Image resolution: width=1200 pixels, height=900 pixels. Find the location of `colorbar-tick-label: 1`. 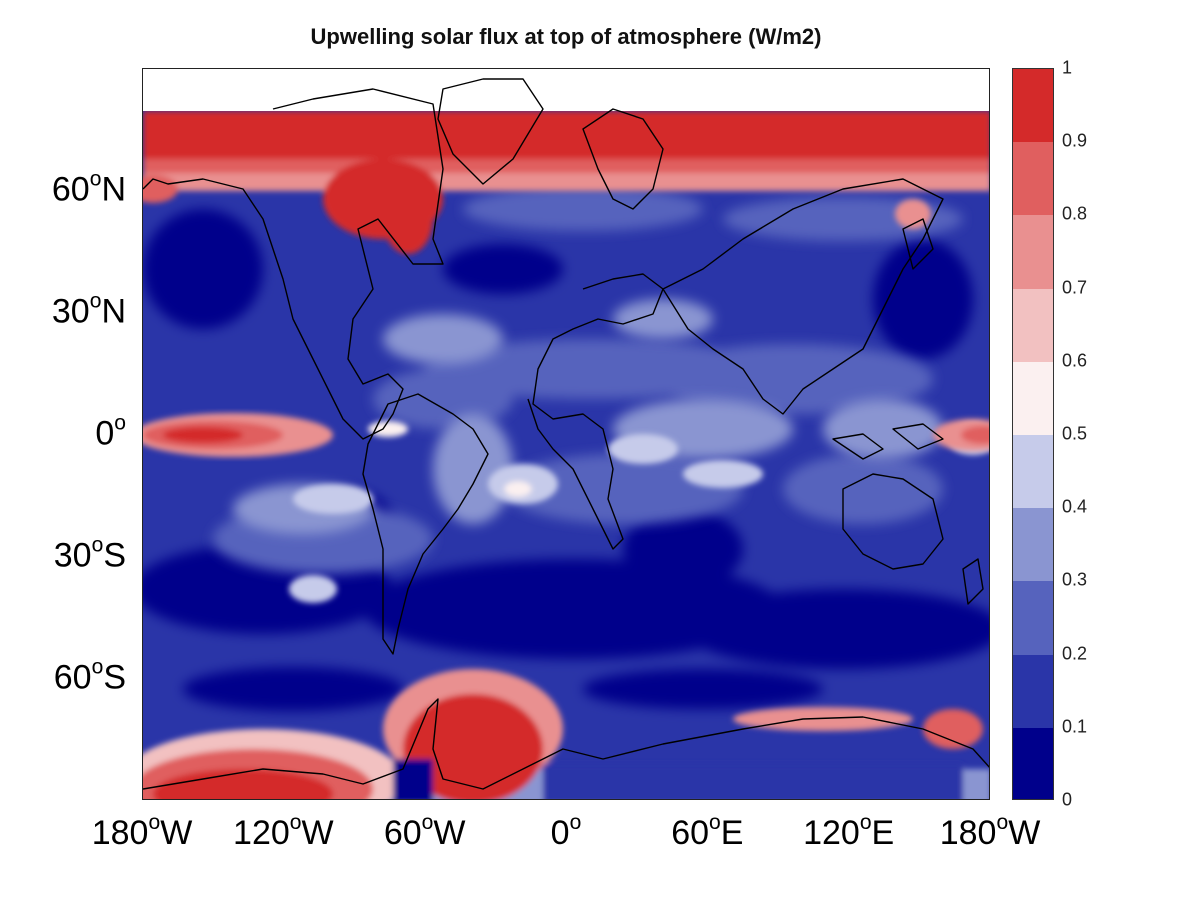

colorbar-tick-label: 1 is located at coordinates (1067, 67).